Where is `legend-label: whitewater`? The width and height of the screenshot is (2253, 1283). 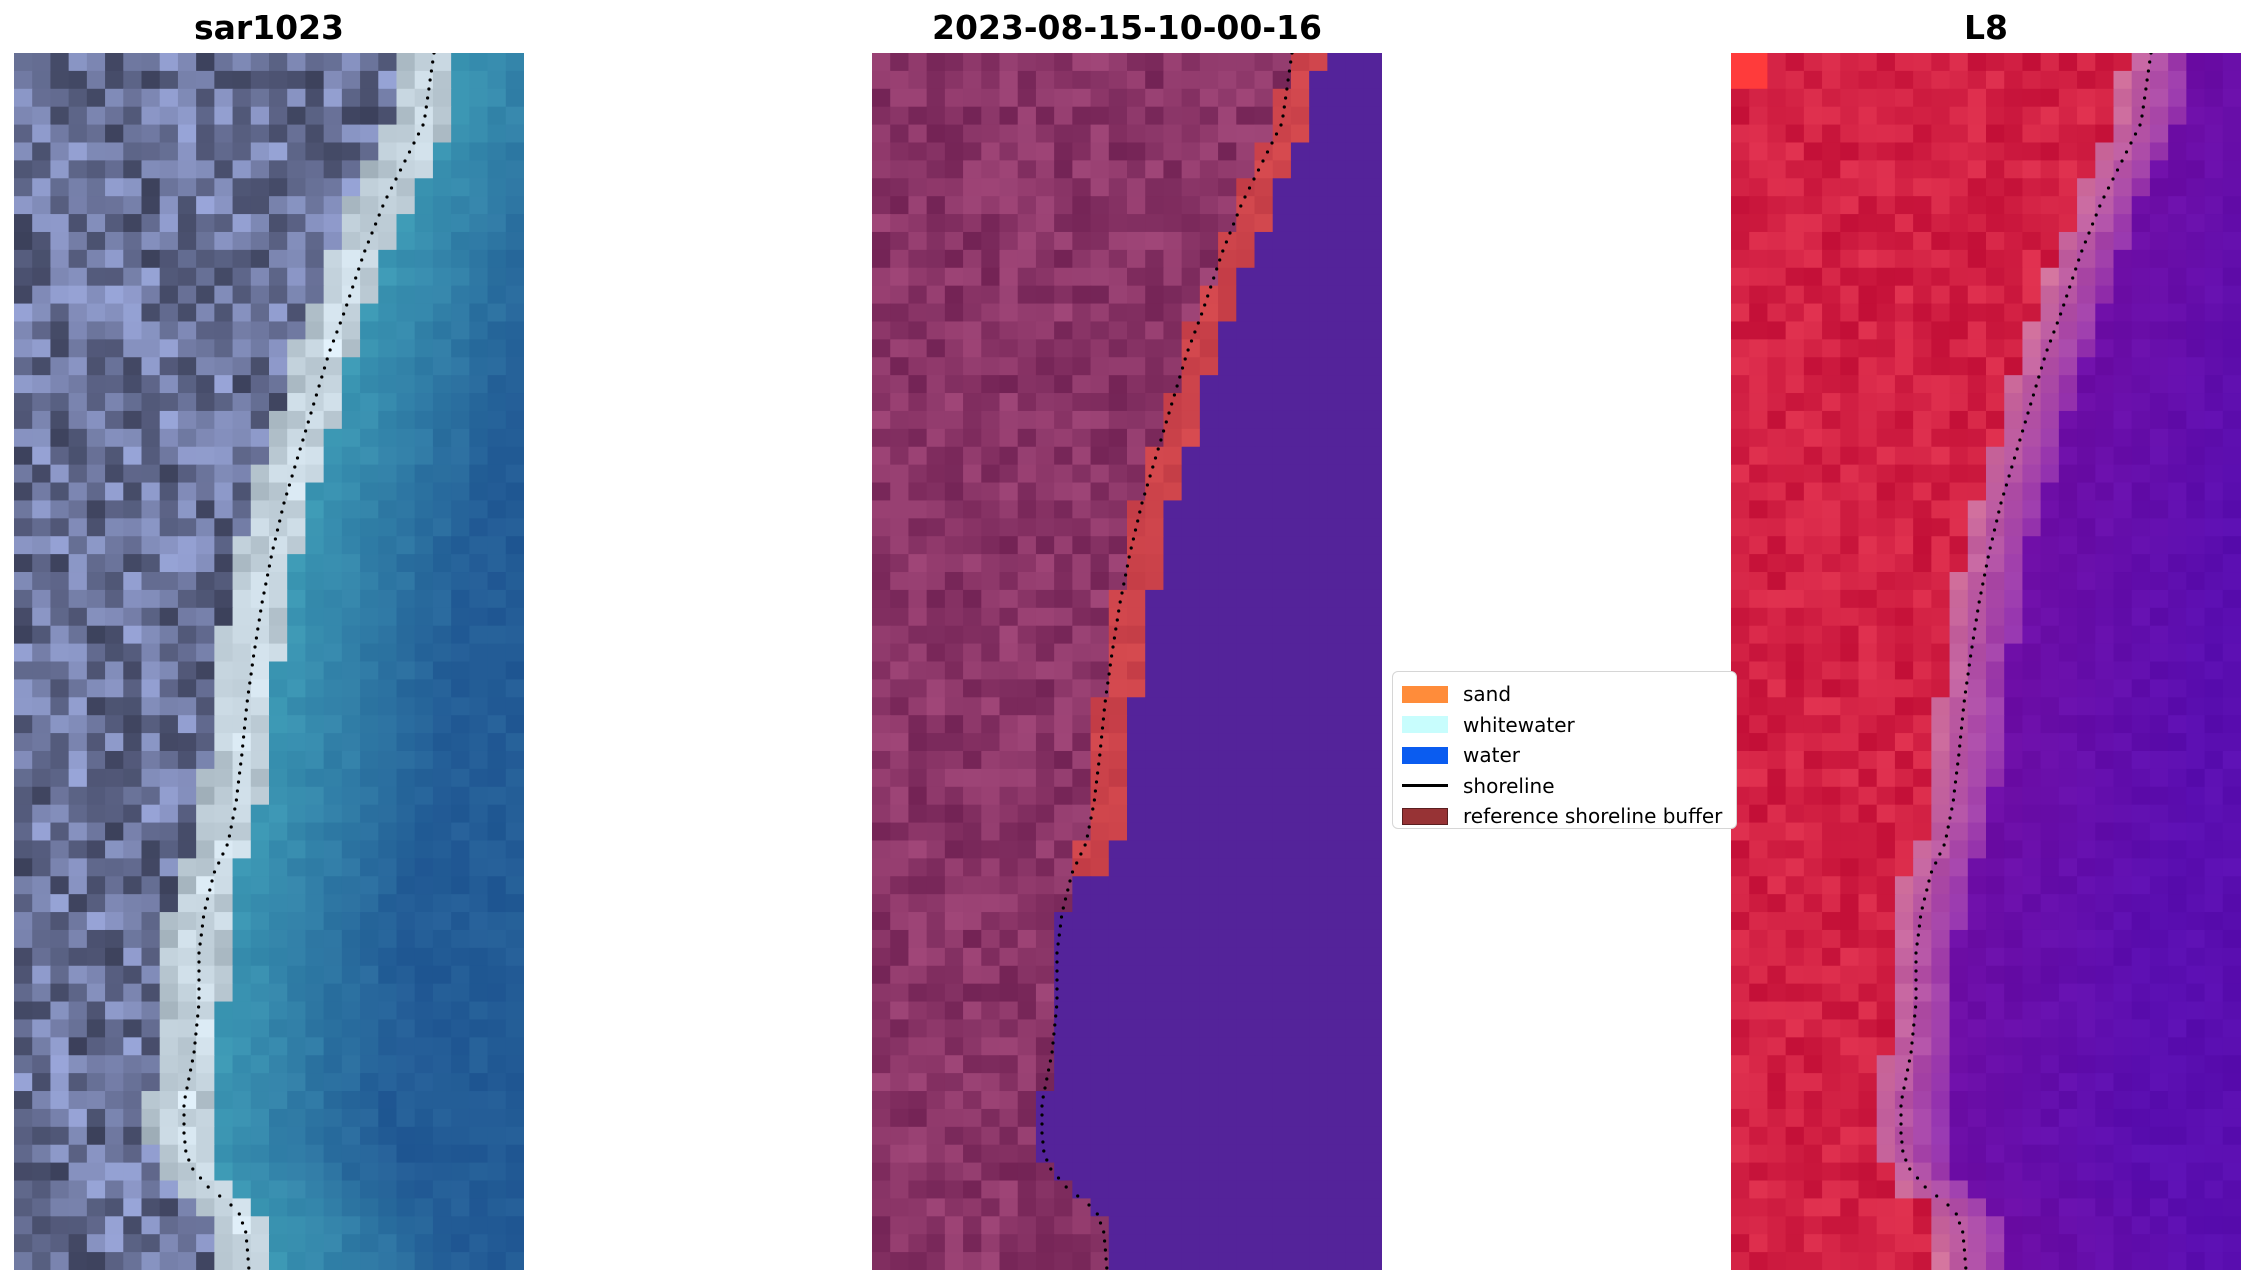 legend-label: whitewater is located at coordinates (1519, 724).